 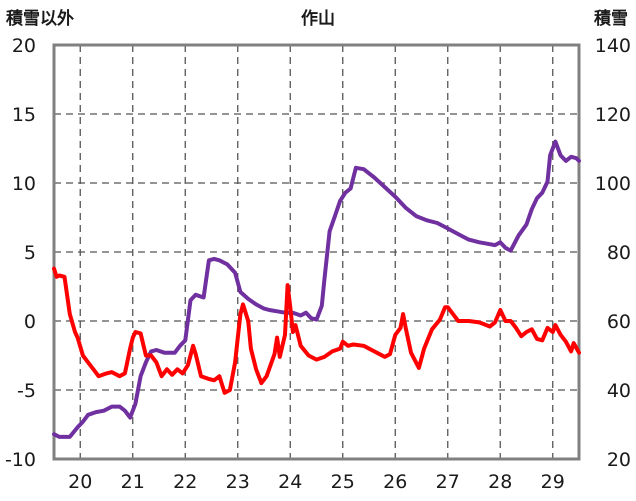 I want to click on right-axis-title: 積雪, so click(x=611, y=18).